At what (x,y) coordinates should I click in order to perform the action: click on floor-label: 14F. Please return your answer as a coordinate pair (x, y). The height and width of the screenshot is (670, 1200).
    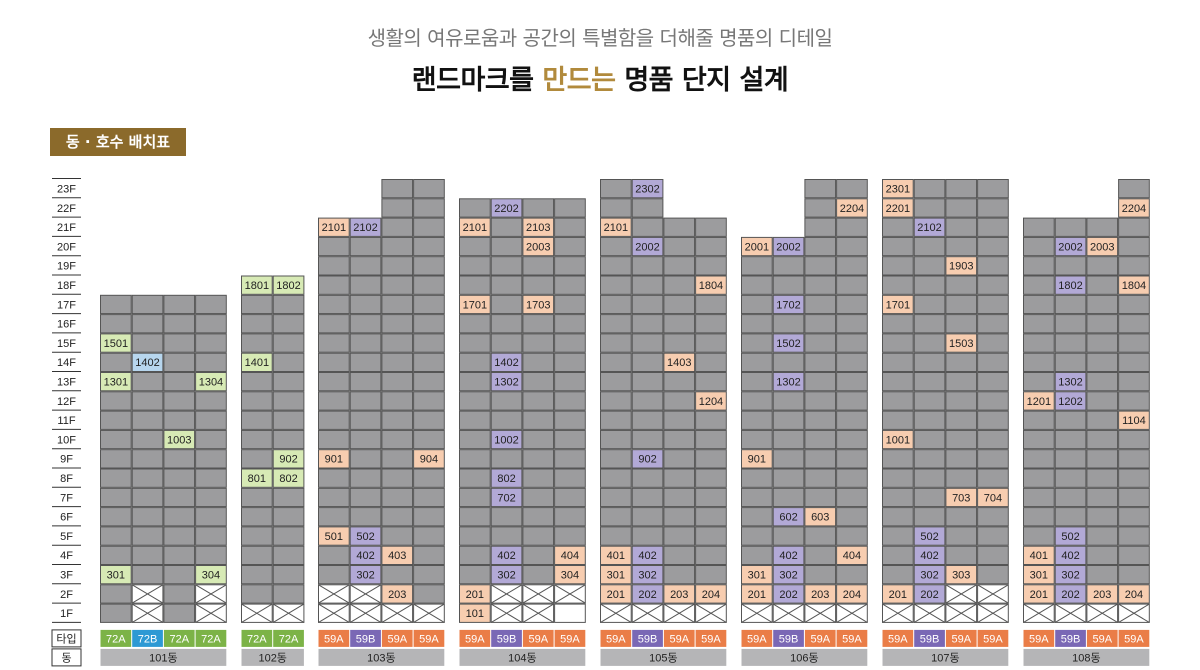
    Looking at the image, I should click on (66, 363).